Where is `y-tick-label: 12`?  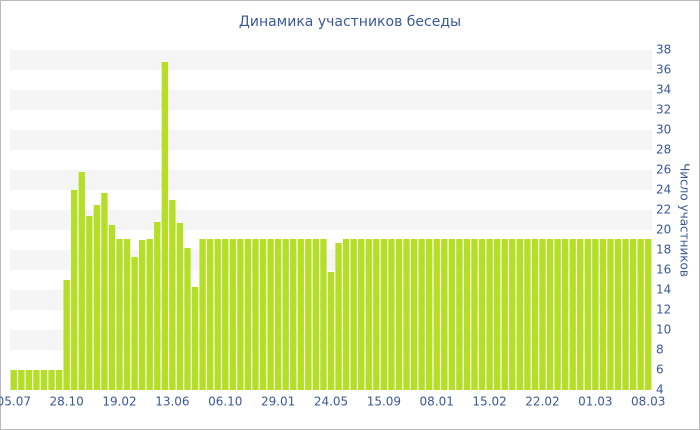
y-tick-label: 12 is located at coordinates (663, 310).